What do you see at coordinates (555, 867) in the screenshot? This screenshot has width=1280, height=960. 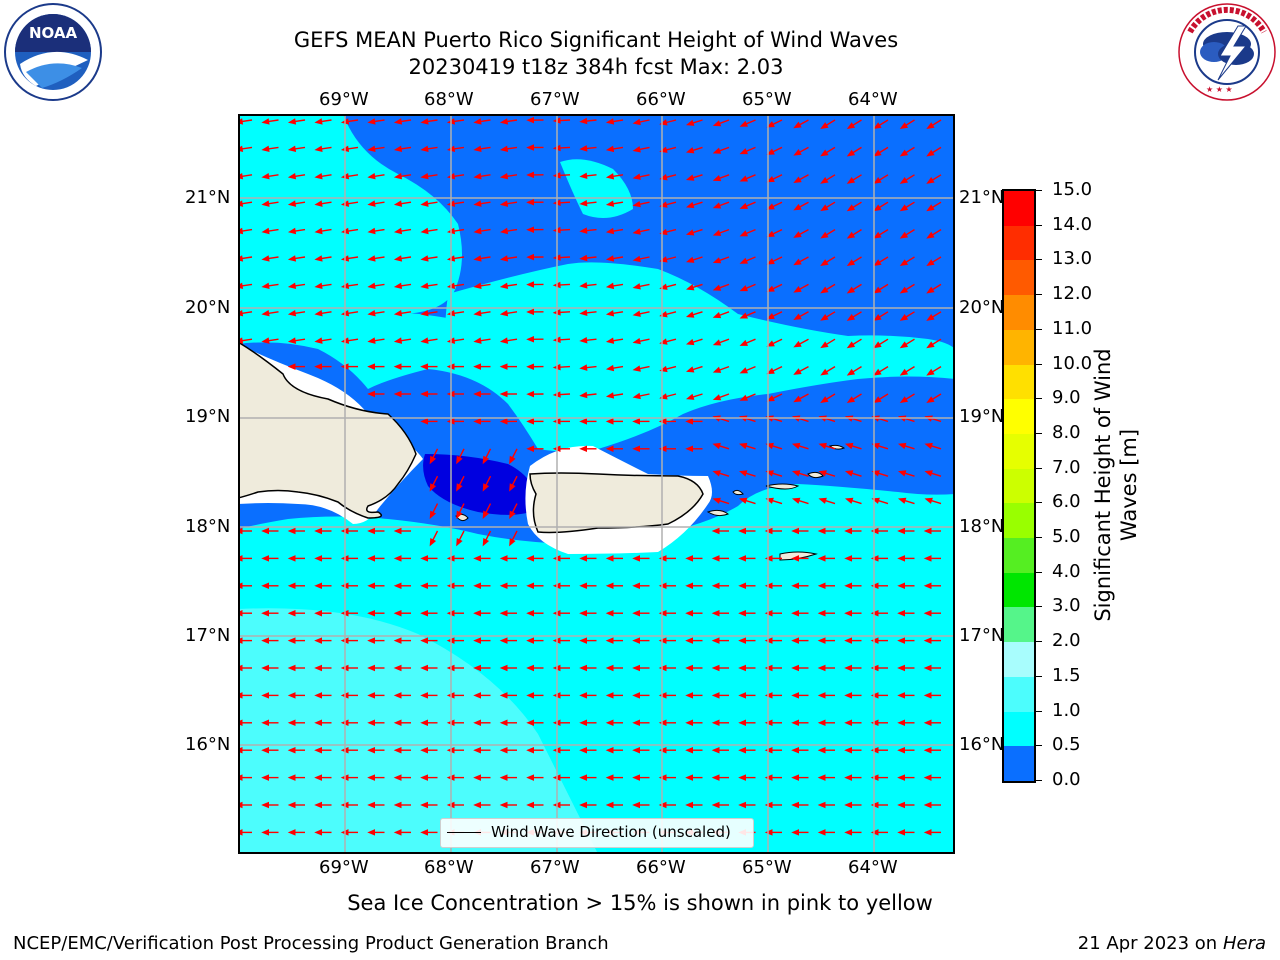 I see `lon-label-bottom-67w: 67°W` at bounding box center [555, 867].